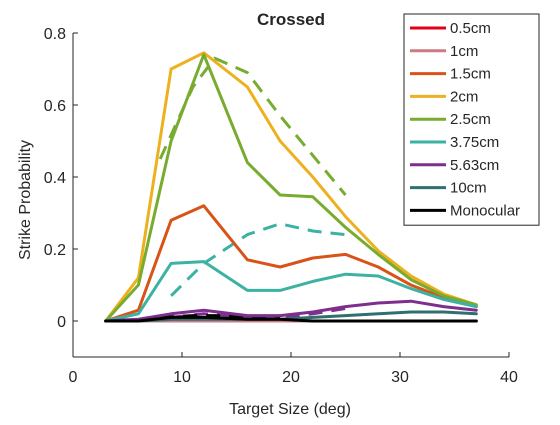 The image size is (560, 425). I want to click on x-axis-label: Target Size (deg), so click(290, 409).